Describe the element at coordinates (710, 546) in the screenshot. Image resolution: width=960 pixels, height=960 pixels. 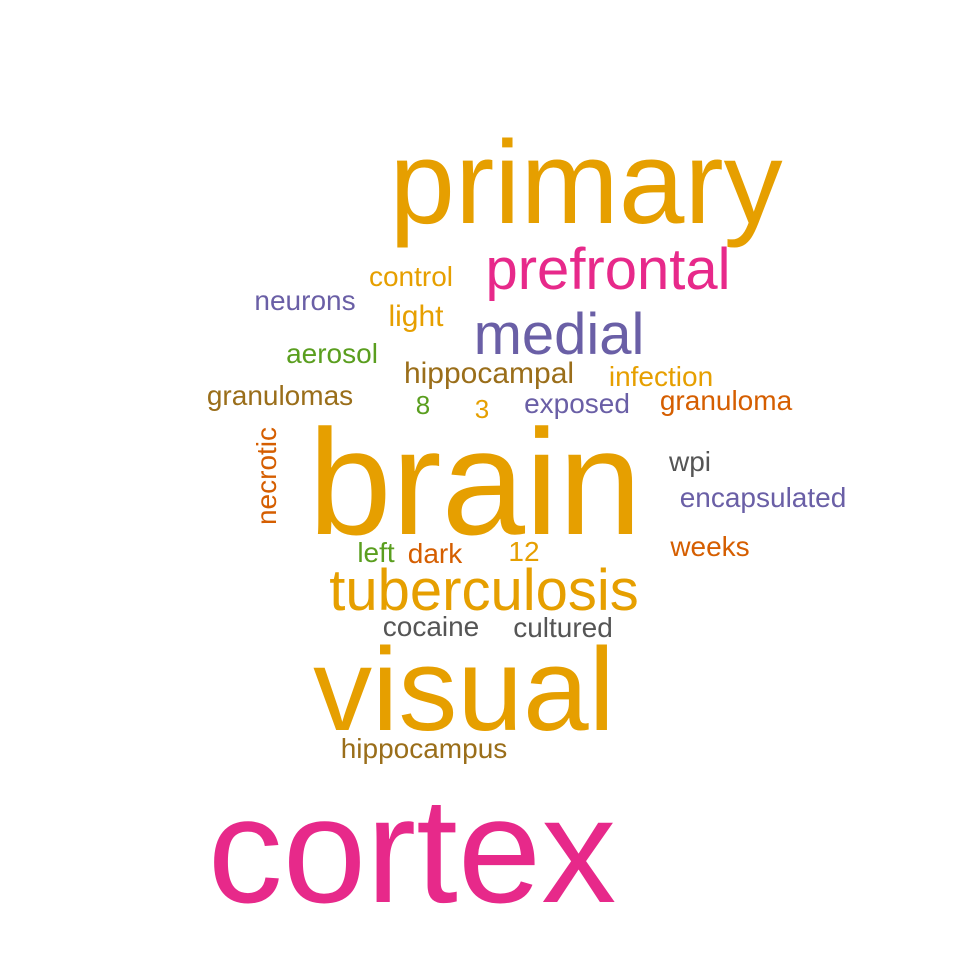
I see `word-weeks: weeks` at that location.